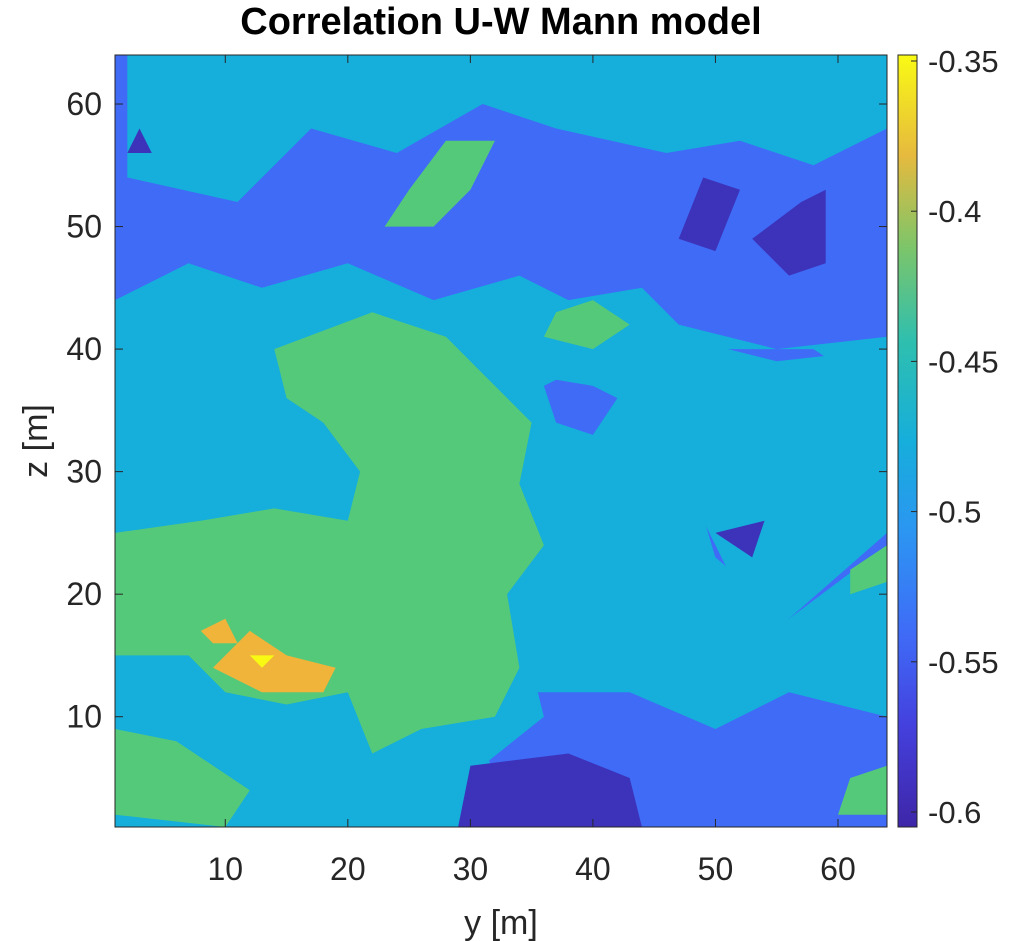  What do you see at coordinates (716, 869) in the screenshot?
I see `x-tick-label: 50` at bounding box center [716, 869].